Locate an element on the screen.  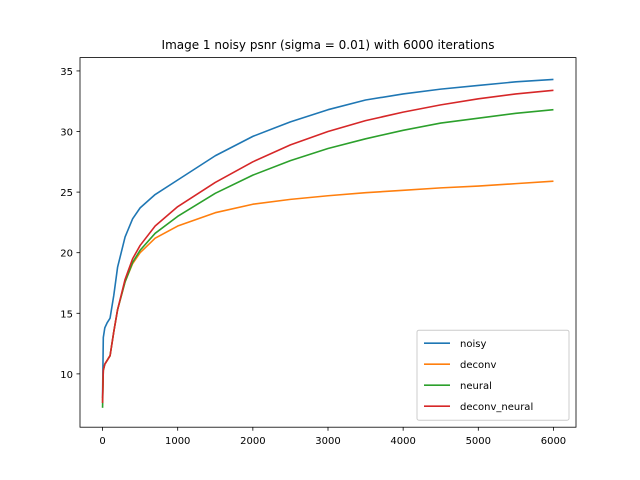
legend-box is located at coordinates (493, 375).